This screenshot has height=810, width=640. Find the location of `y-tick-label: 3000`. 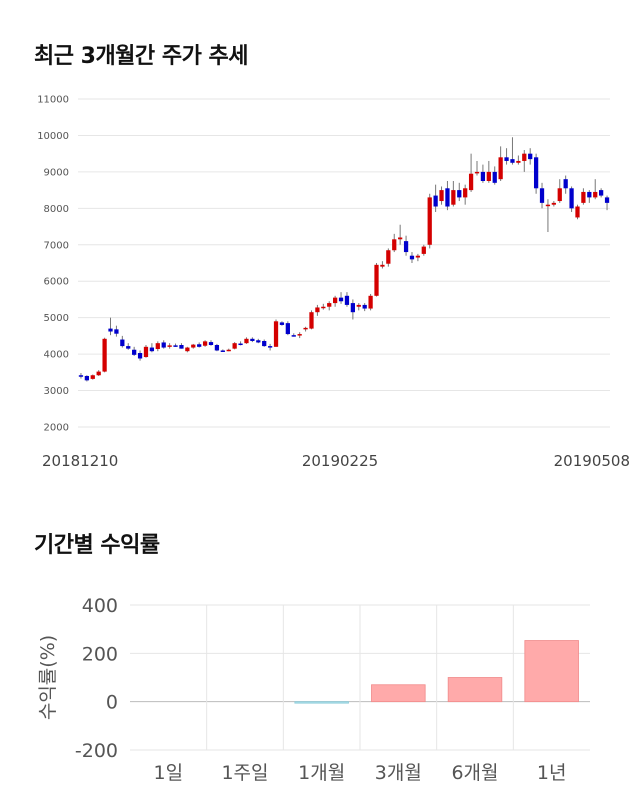

y-tick-label: 3000 is located at coordinates (56, 391).